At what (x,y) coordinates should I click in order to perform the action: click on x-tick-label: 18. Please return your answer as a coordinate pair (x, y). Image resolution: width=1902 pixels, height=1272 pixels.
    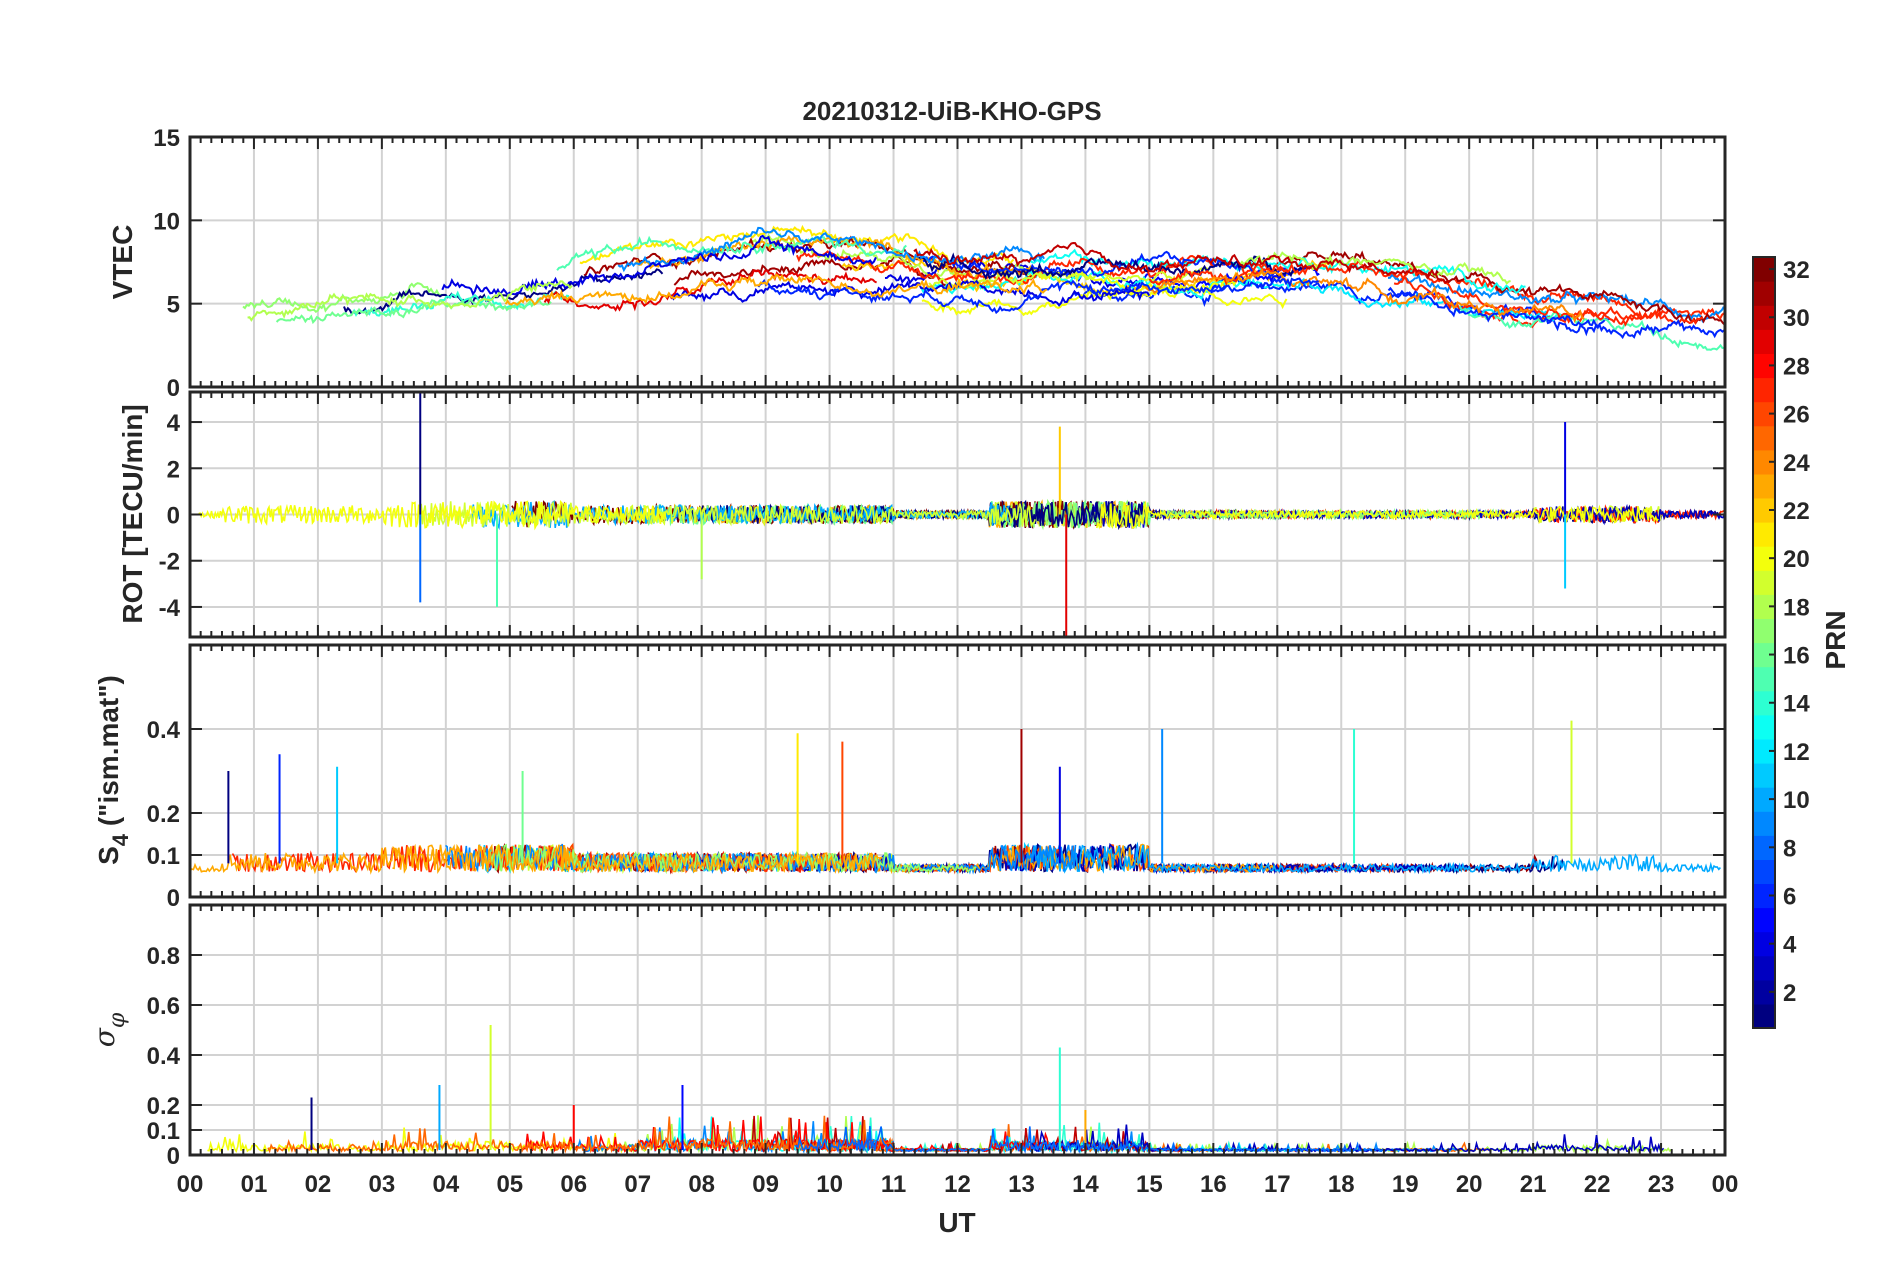
    Looking at the image, I should click on (1341, 1184).